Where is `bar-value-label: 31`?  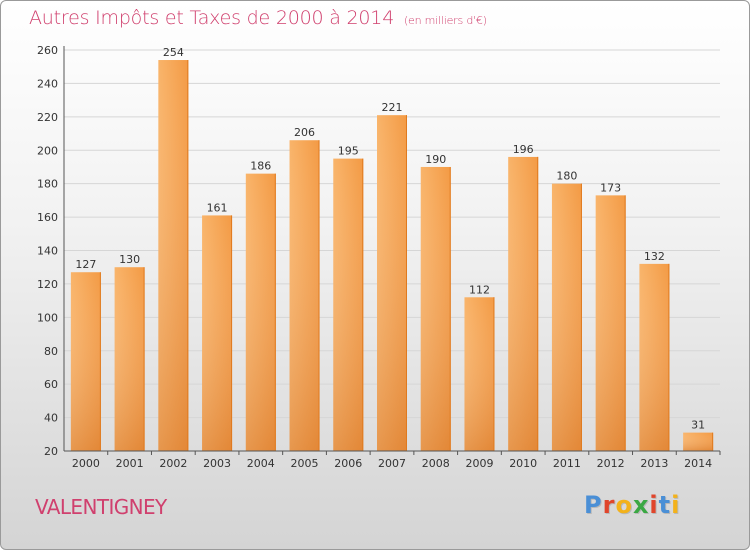
bar-value-label: 31 is located at coordinates (698, 425).